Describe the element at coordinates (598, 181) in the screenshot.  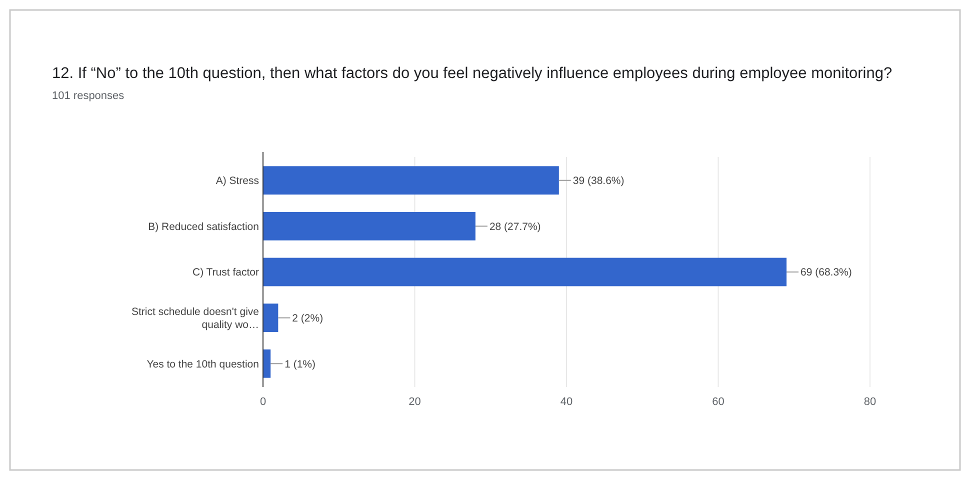
I see `data-label: 39 (38.6%)` at that location.